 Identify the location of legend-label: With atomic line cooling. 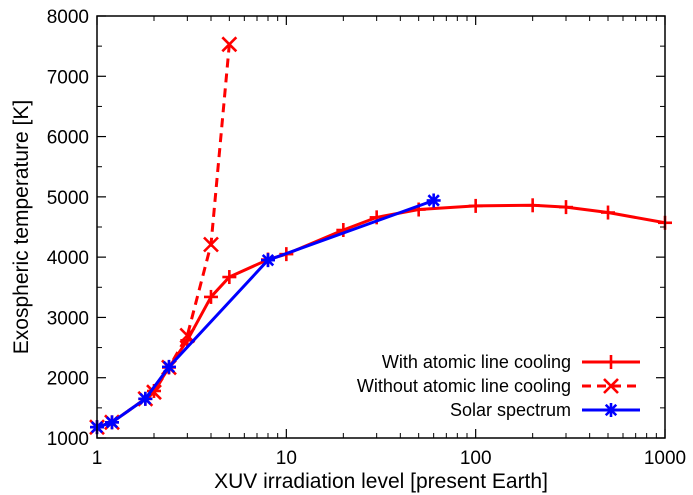
(476, 362).